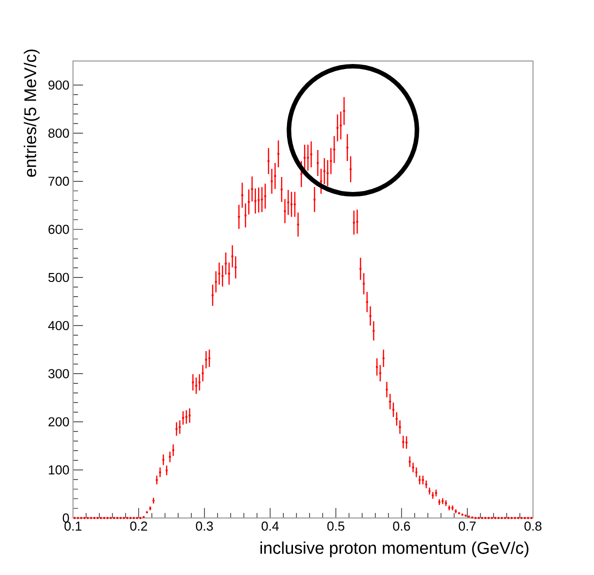 The image size is (594, 575). Describe the element at coordinates (58, 421) in the screenshot. I see `y-tick-label: 200` at that location.